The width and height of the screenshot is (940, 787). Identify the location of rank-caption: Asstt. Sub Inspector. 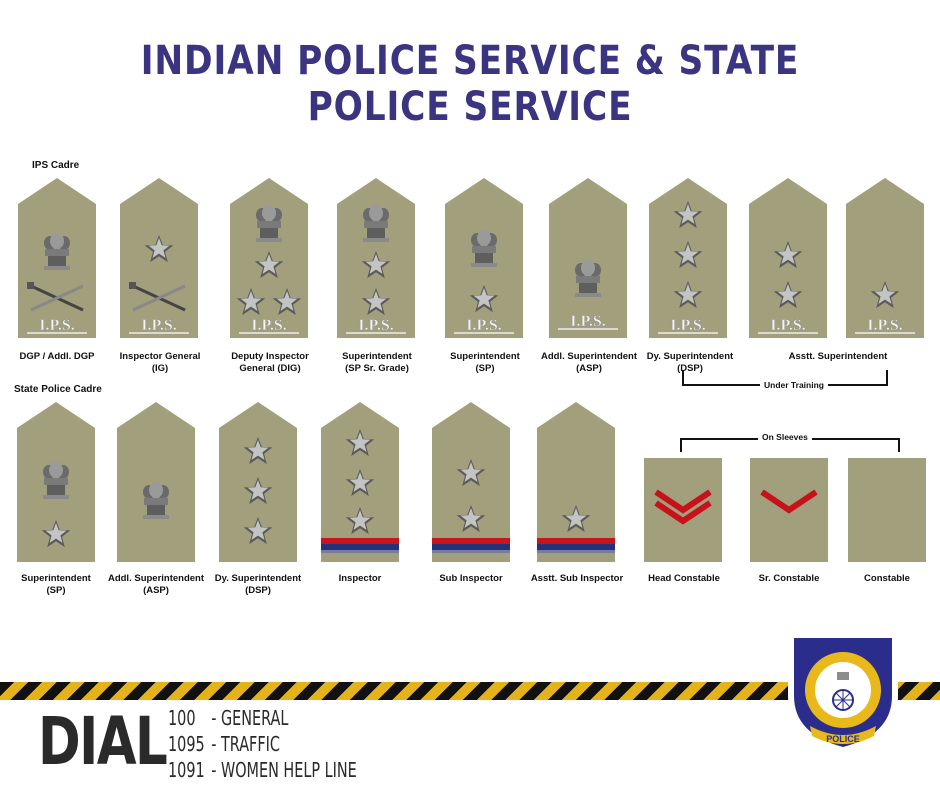
(577, 578).